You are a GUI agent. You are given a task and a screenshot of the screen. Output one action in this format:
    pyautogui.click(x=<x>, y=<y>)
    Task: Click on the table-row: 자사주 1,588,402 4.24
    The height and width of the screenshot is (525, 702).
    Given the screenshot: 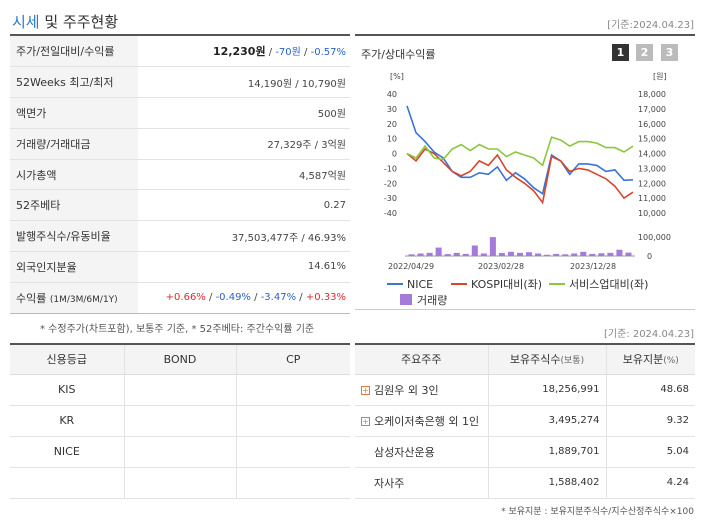 What is the action you would take?
    pyautogui.click(x=525, y=483)
    